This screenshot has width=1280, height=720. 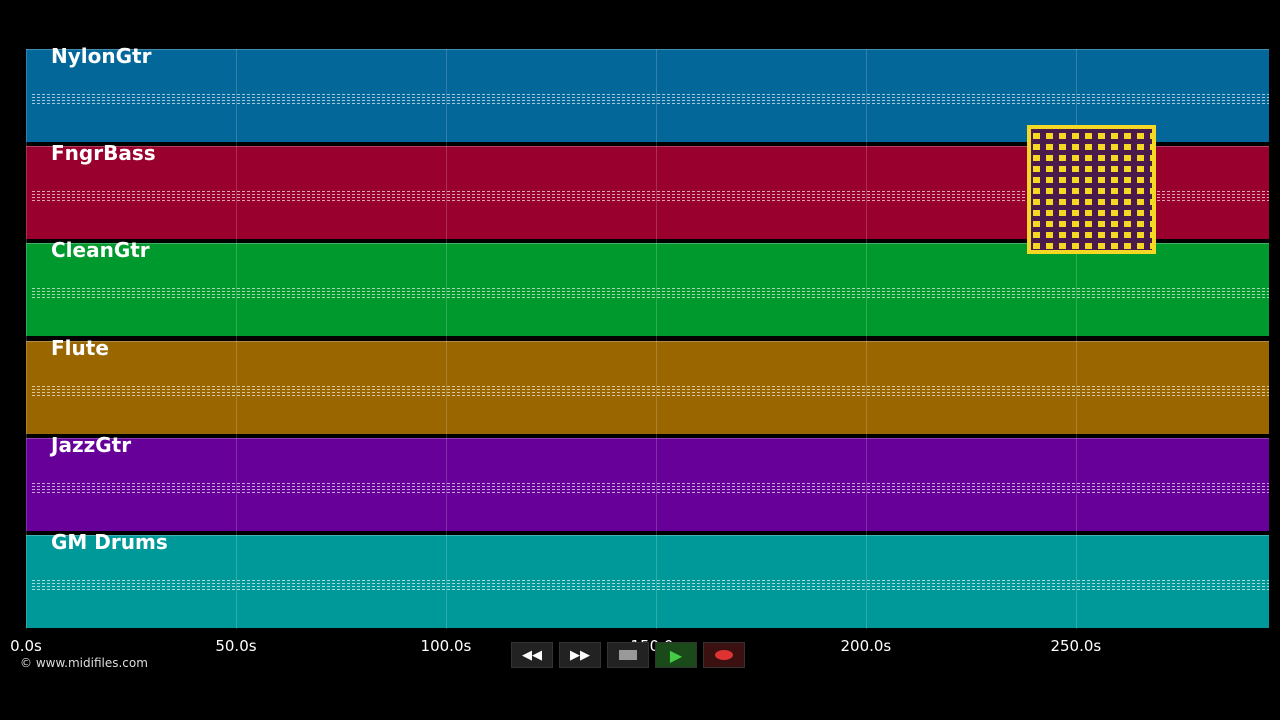 What do you see at coordinates (676, 655) in the screenshot?
I see `play-button: ▶` at bounding box center [676, 655].